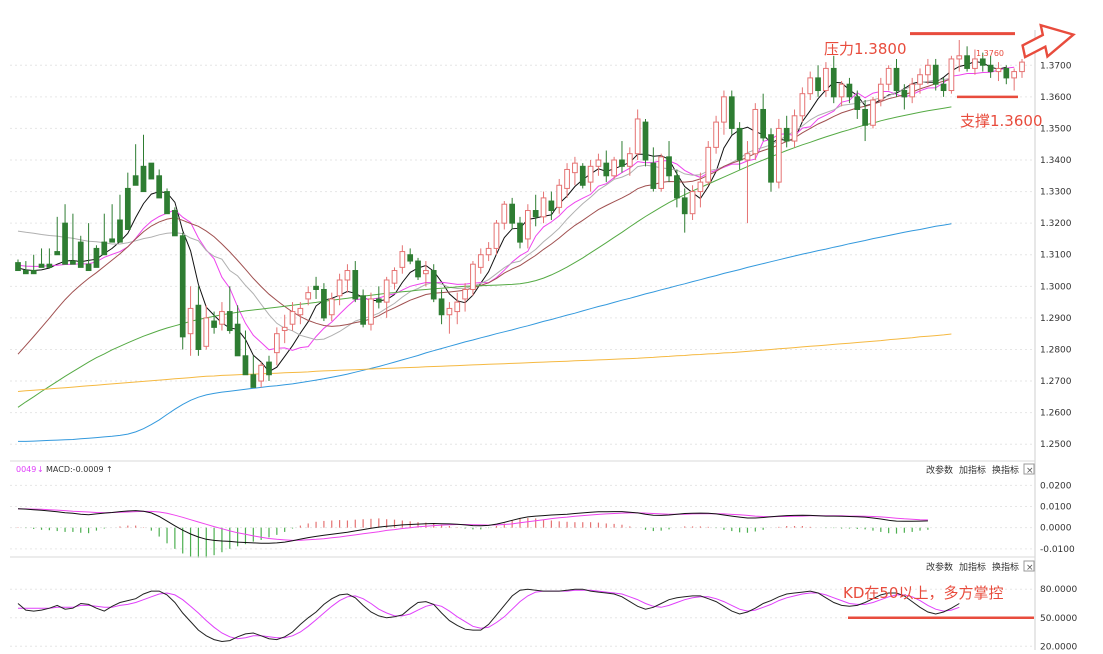 The image size is (1103, 654). I want to click on macd-tick-label: 0.0200, so click(1056, 486).